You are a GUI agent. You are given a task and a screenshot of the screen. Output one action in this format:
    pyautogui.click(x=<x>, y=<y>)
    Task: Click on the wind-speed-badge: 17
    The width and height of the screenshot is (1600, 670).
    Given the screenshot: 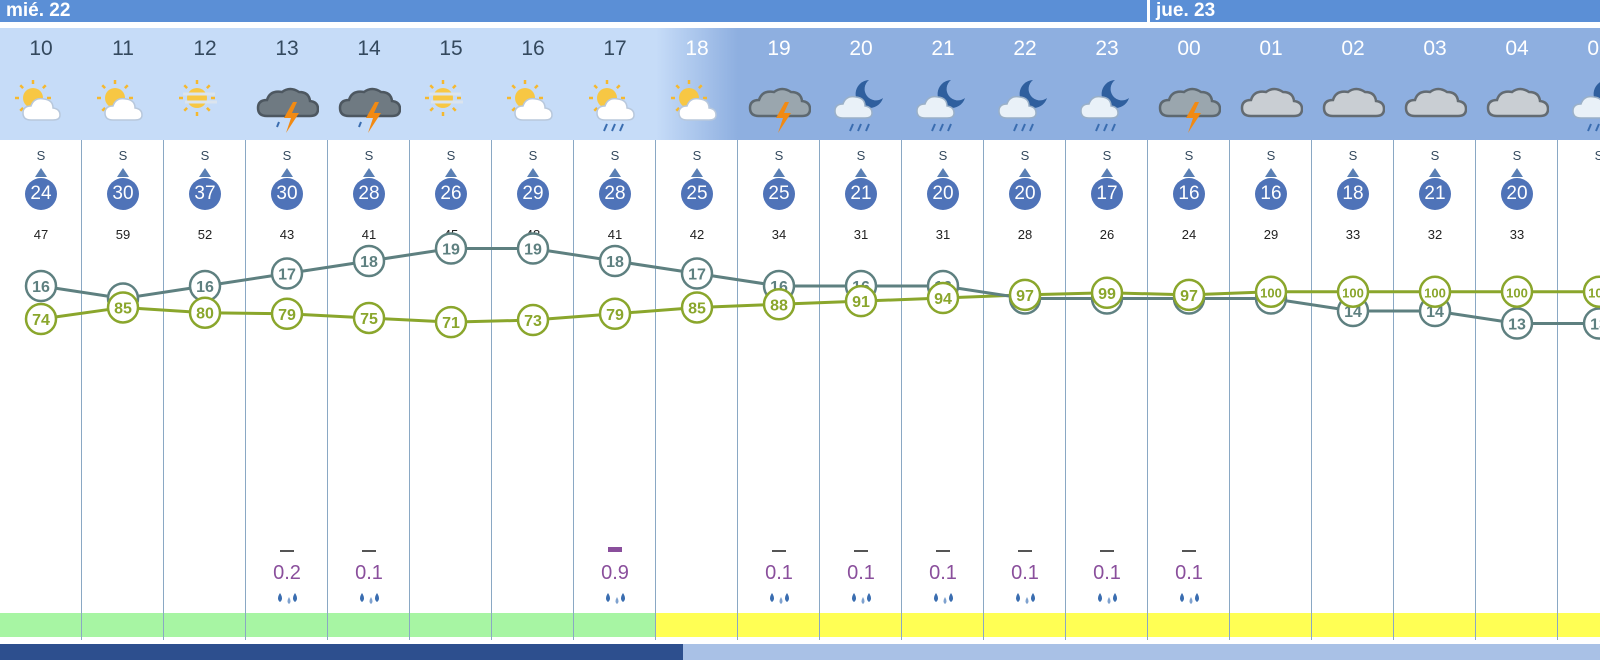 What is the action you would take?
    pyautogui.click(x=1107, y=194)
    